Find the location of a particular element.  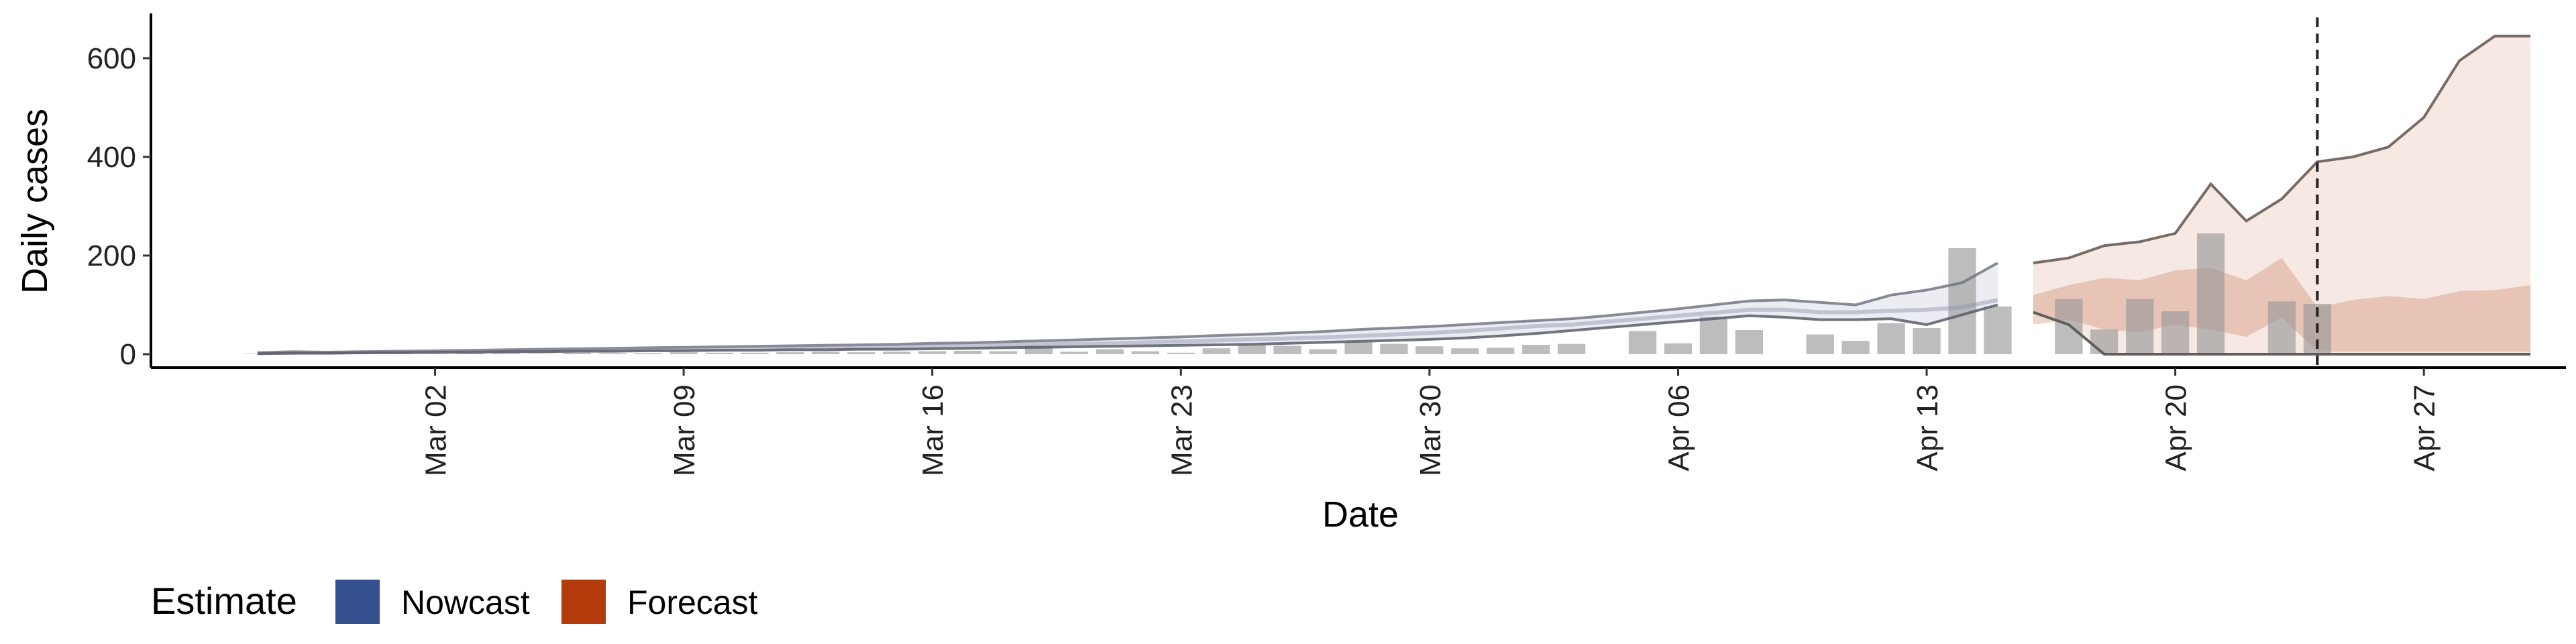

forecast-upper-line is located at coordinates (2282, 149).